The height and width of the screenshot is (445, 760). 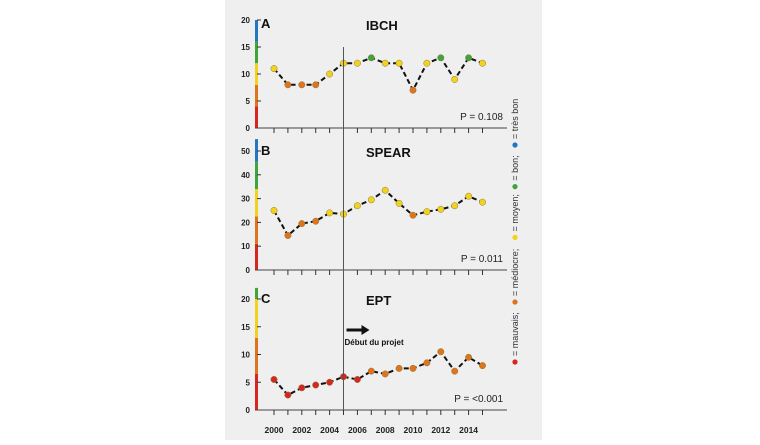 What do you see at coordinates (481, 117) in the screenshot?
I see `p-value: P = 0.108` at bounding box center [481, 117].